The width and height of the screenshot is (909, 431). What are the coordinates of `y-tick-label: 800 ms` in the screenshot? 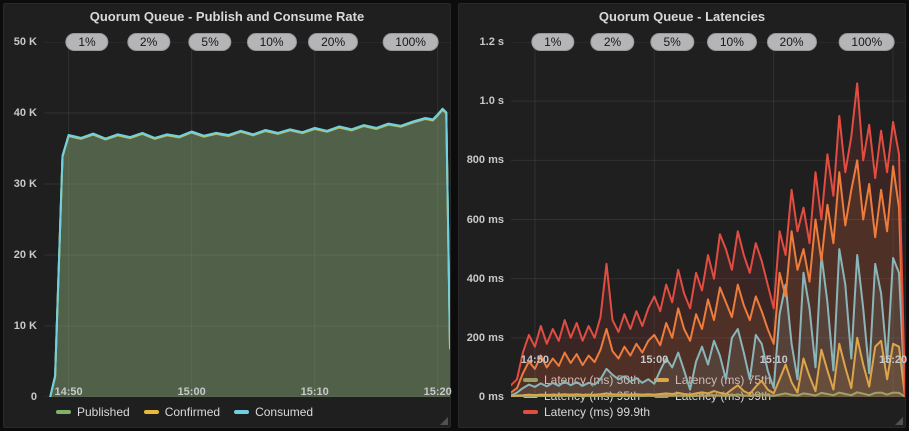 It's located at (485, 160).